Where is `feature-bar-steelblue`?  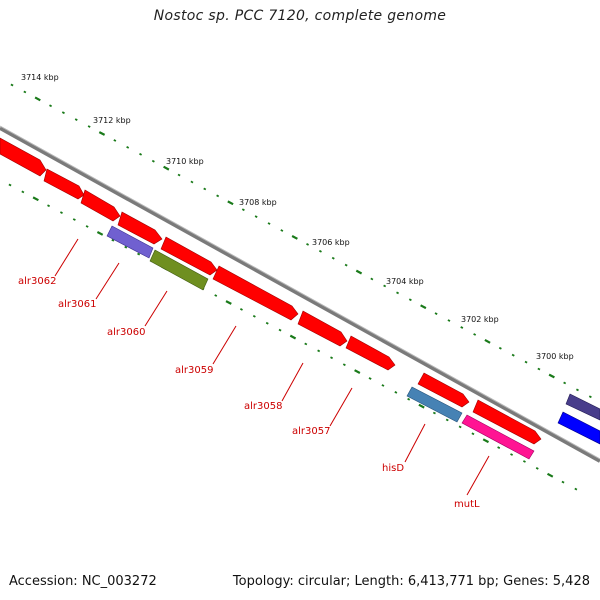
feature-bar-steelblue is located at coordinates (434, 404).